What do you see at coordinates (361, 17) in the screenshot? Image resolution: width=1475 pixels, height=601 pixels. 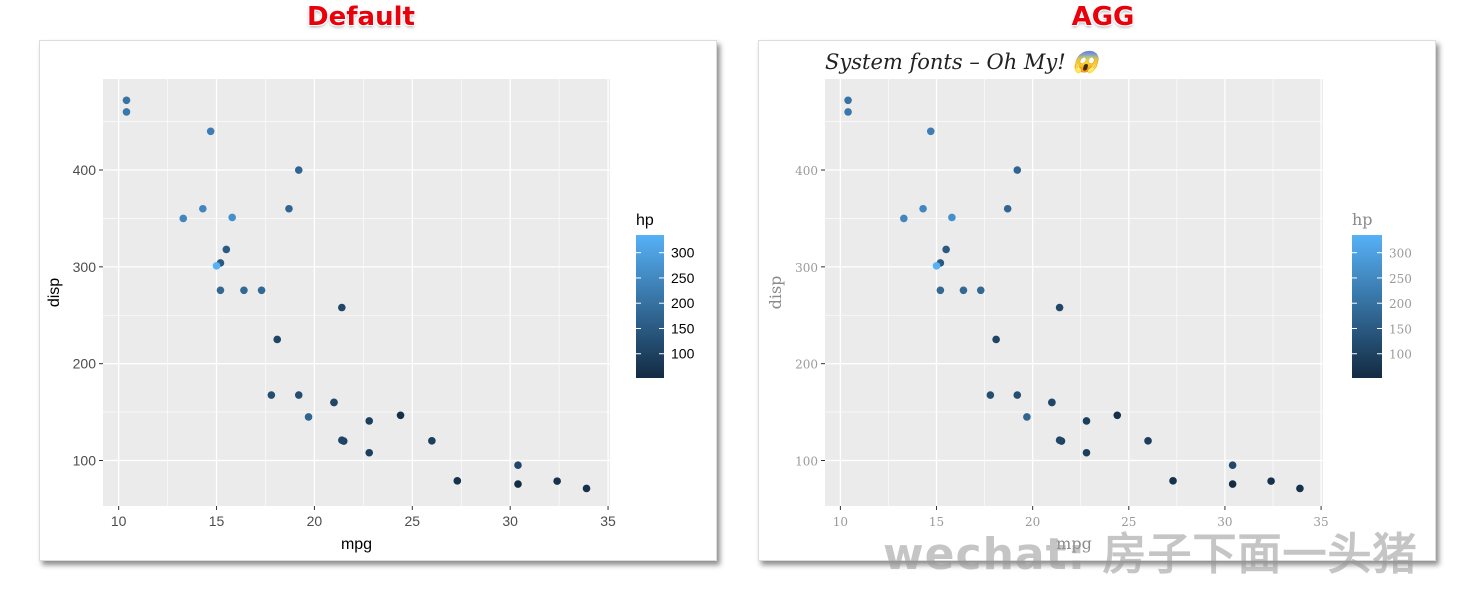 I see `heading-default: Default` at bounding box center [361, 17].